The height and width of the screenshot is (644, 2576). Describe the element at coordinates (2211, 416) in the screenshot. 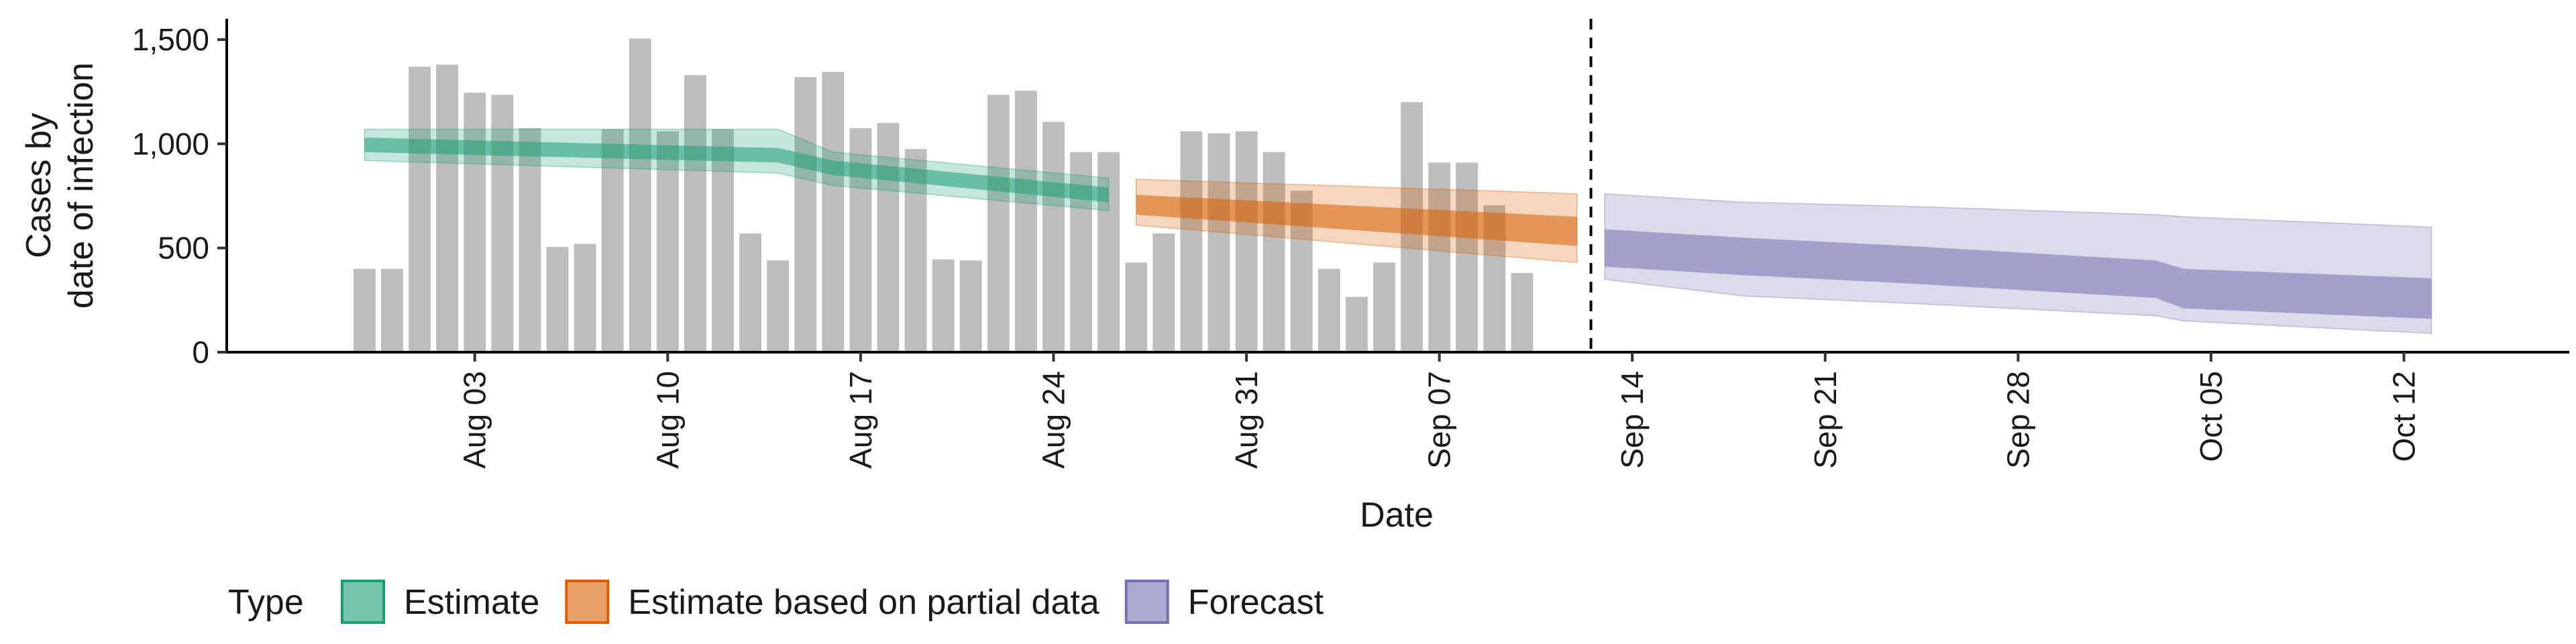

I see `x-tick-label: Oct 05` at that location.